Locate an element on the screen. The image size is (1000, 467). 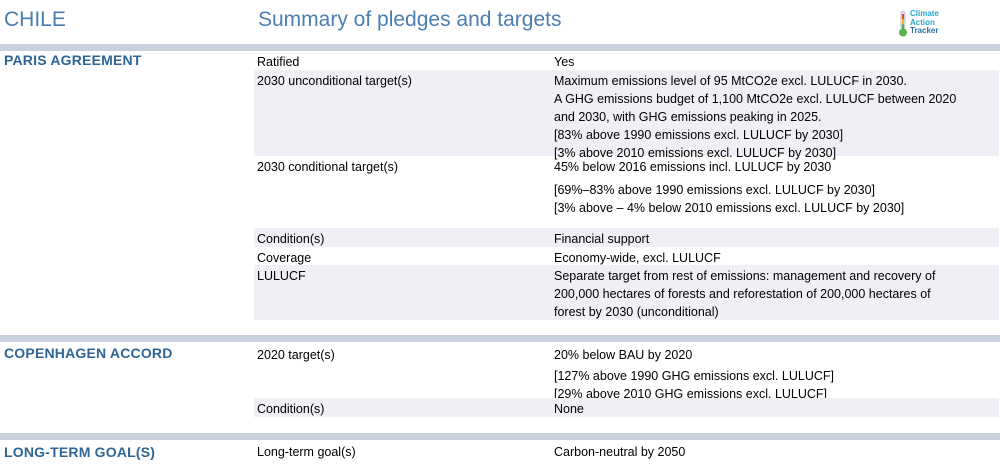
value-line: None is located at coordinates (569, 409).